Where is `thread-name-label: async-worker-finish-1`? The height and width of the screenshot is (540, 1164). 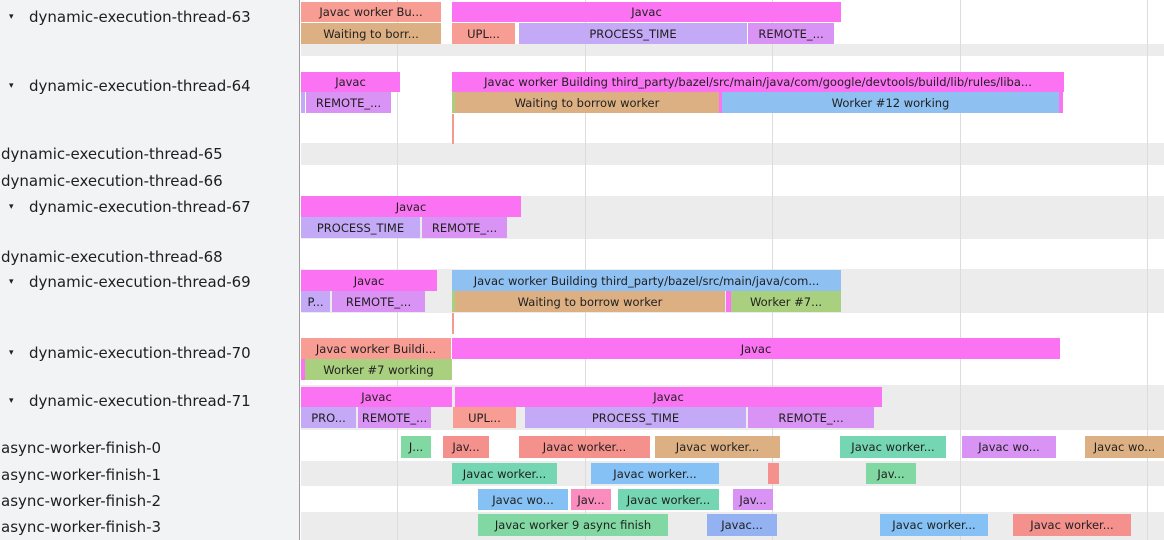 thread-name-label: async-worker-finish-1 is located at coordinates (81, 475).